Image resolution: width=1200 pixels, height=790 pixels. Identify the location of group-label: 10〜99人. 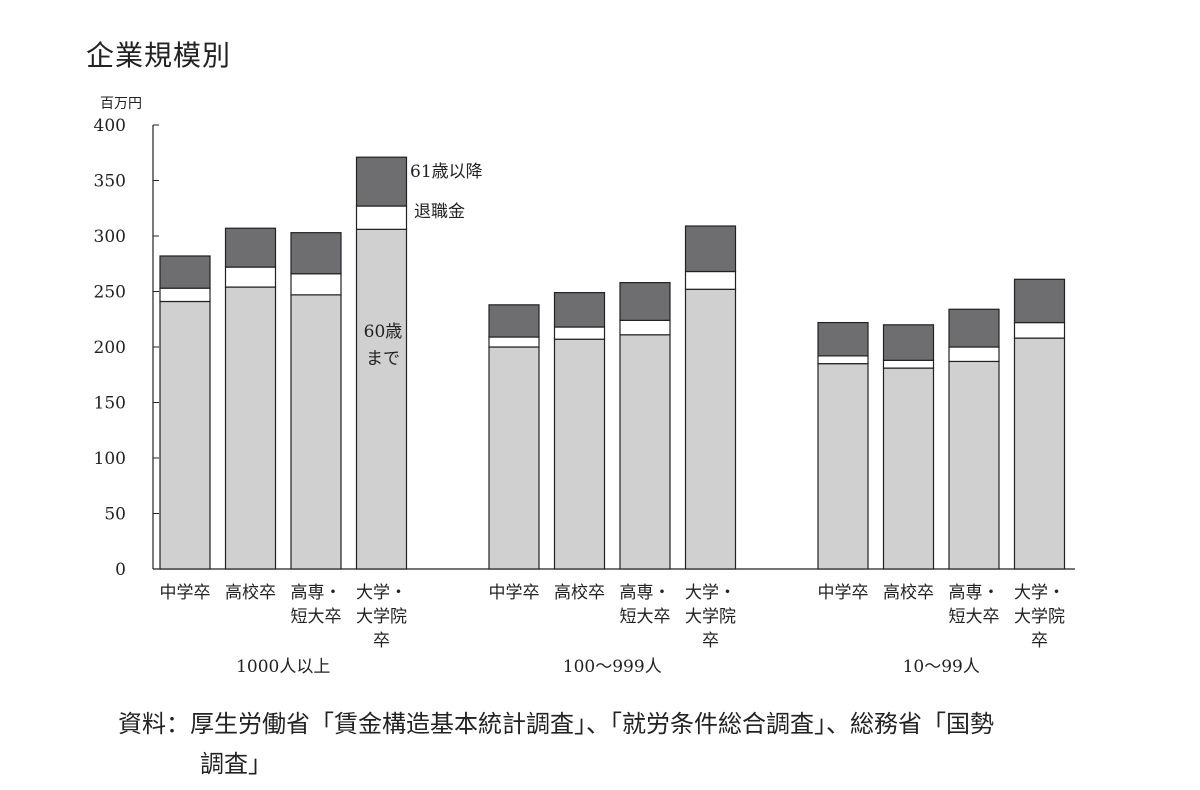
(941, 667).